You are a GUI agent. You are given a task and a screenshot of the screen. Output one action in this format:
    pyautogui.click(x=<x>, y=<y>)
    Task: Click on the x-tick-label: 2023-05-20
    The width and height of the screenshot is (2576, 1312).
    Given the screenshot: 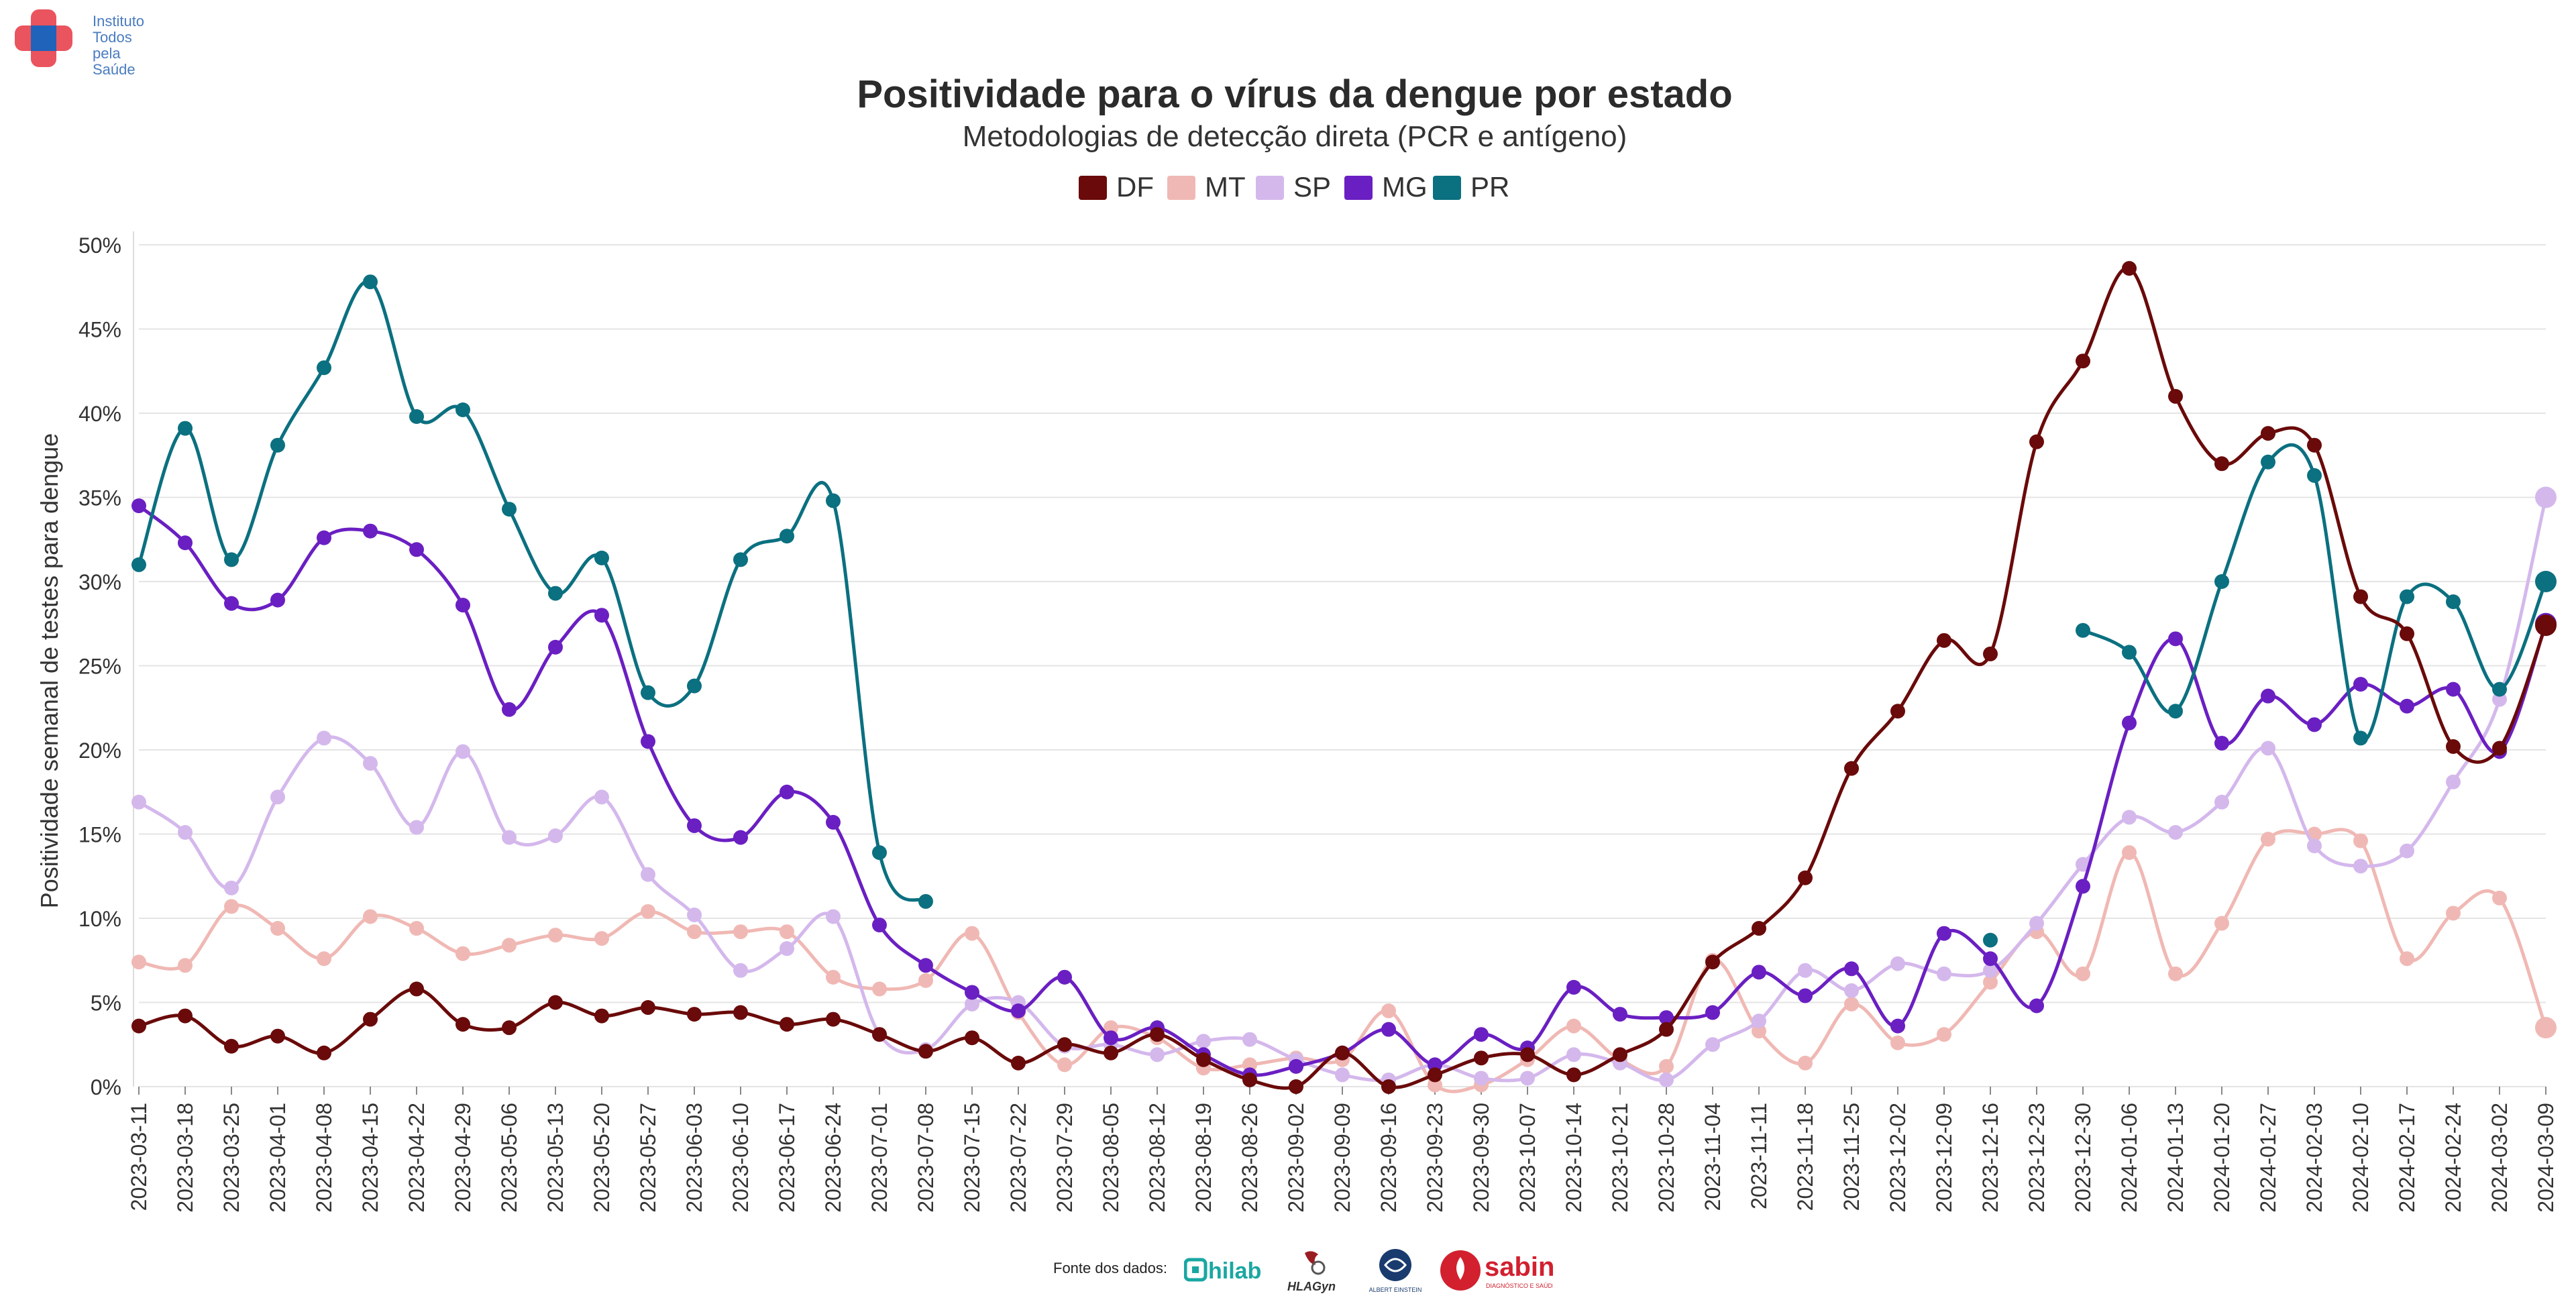 What is the action you would take?
    pyautogui.click(x=602, y=1158)
    